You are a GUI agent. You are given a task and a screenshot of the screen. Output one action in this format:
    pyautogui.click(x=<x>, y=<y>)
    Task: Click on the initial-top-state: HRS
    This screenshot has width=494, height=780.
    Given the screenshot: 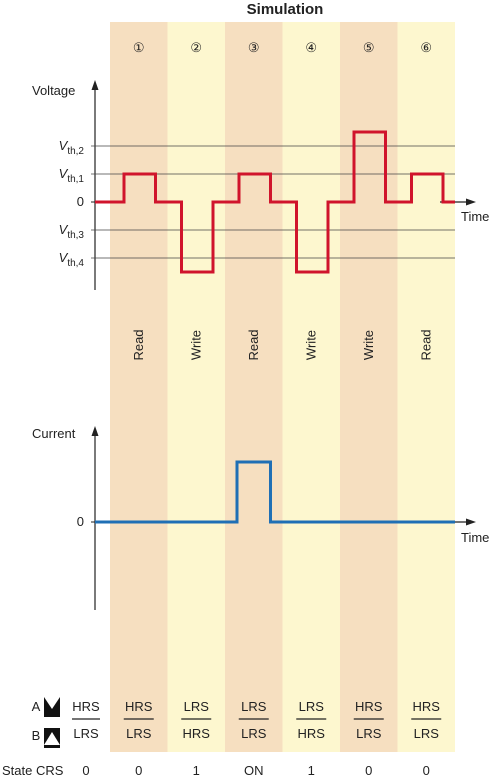 What is the action you would take?
    pyautogui.click(x=86, y=706)
    